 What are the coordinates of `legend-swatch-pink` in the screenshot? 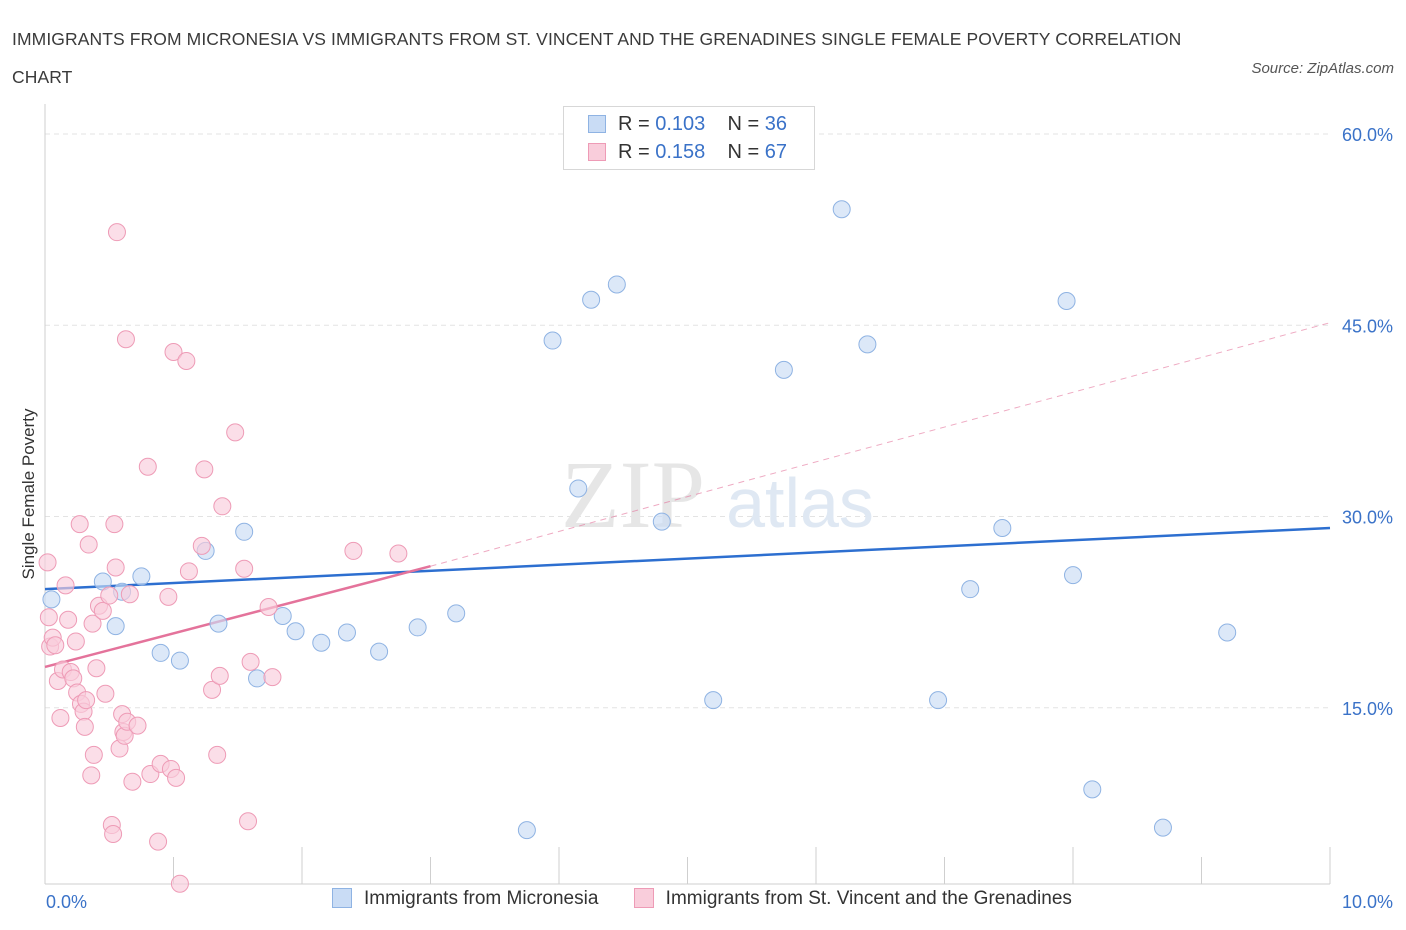 It's located at (597, 152).